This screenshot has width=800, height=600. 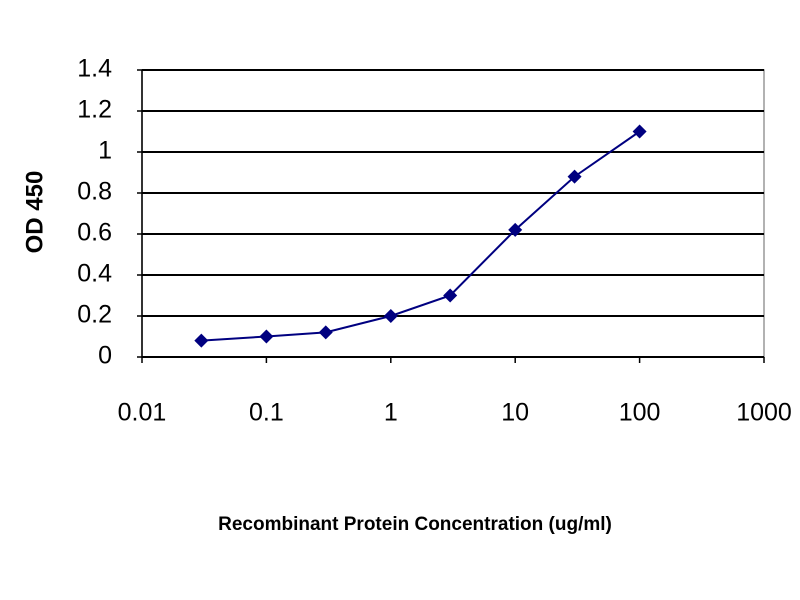 I want to click on x-tick-label: 1, so click(x=391, y=413).